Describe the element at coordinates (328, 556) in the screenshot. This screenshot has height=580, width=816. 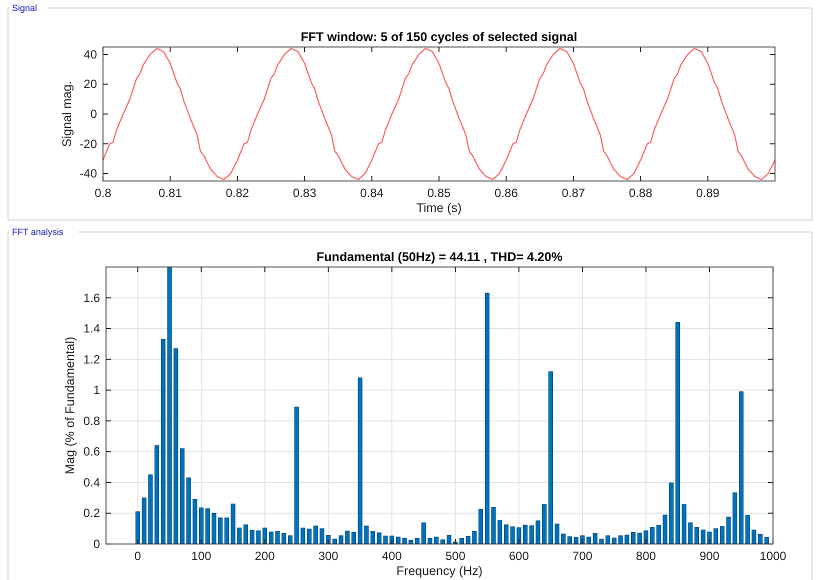
I see `x-tick-label: 300` at that location.